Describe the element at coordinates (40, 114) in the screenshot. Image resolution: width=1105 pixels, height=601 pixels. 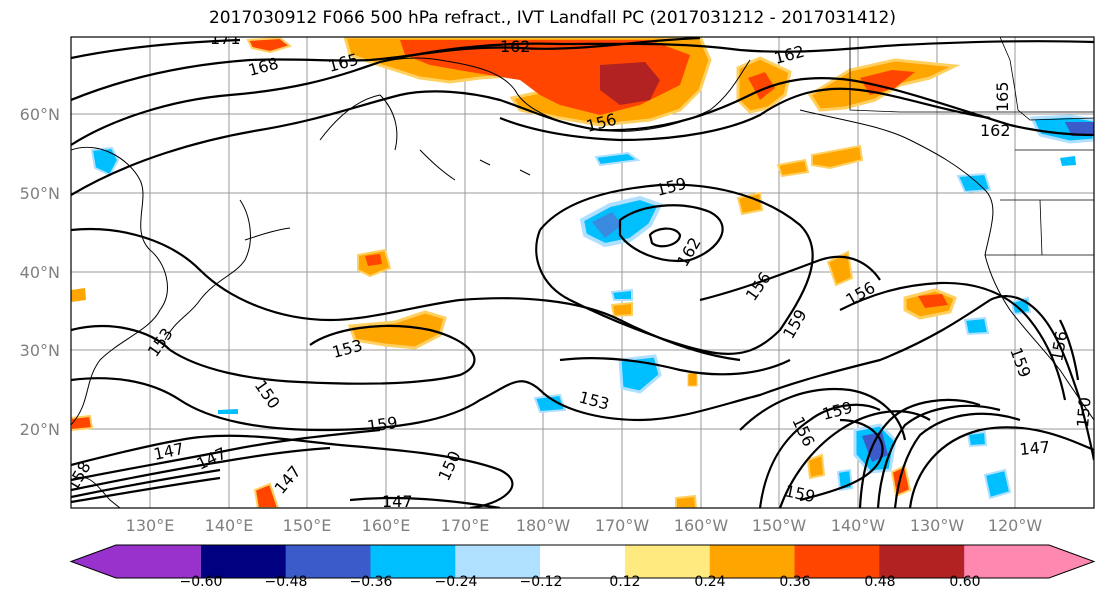
I see `lat-label: 60°N` at that location.